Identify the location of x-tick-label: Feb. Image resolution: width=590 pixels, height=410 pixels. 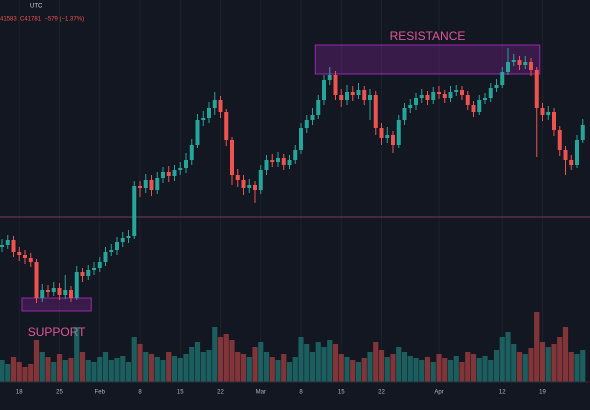
(100, 393).